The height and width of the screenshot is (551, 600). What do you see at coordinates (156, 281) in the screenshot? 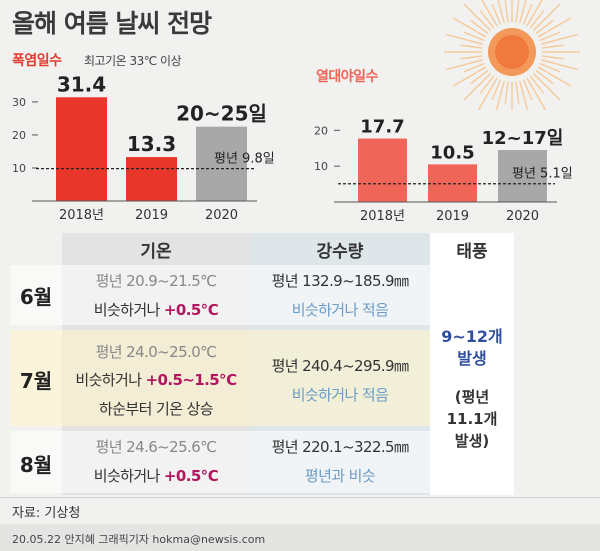
I see `temp-normal: 평년 20.9~21.5℃` at bounding box center [156, 281].